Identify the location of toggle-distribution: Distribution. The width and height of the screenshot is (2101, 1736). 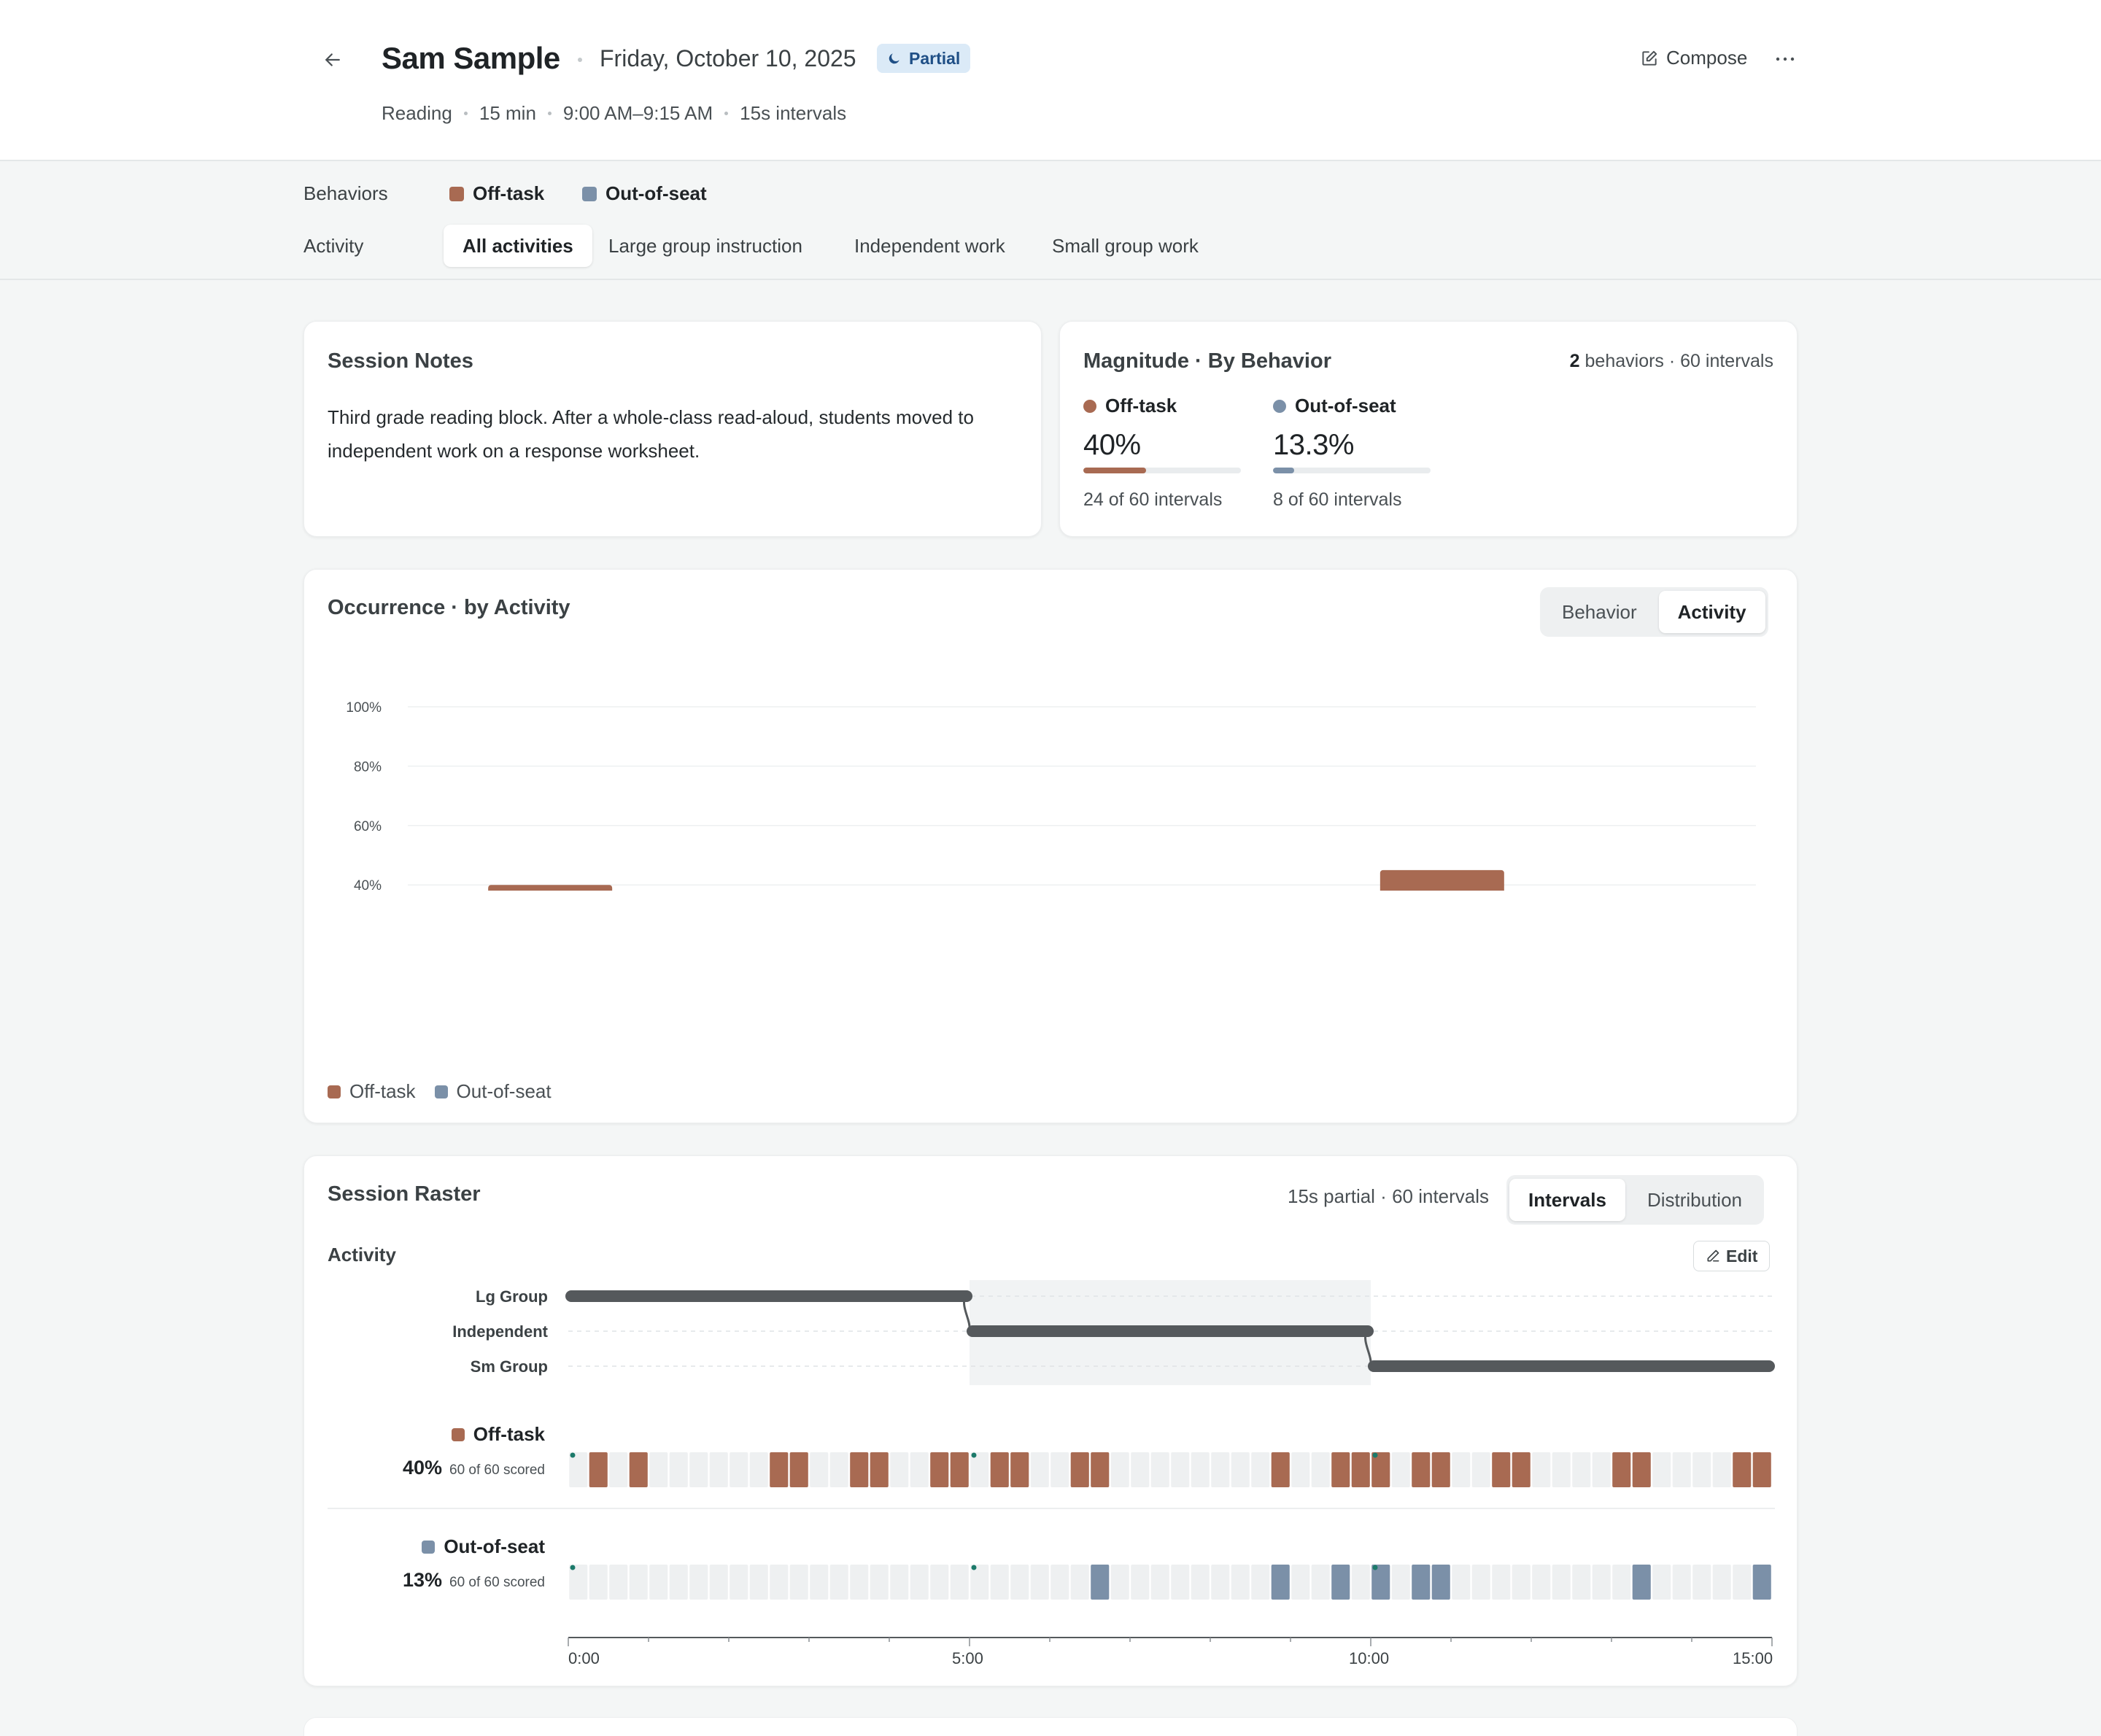
(1695, 1199).